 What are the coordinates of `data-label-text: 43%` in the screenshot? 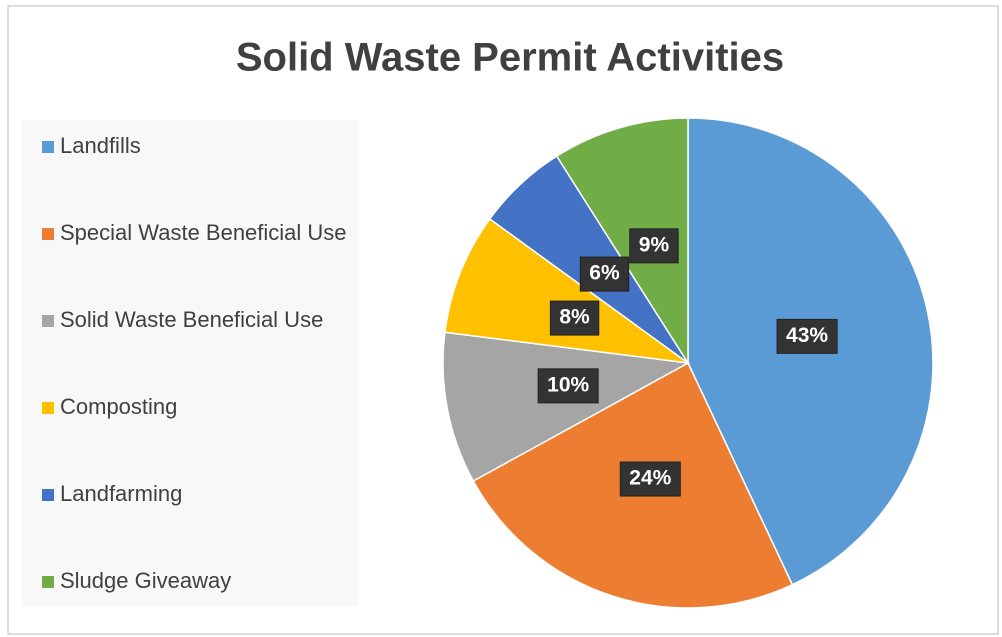 It's located at (807, 335).